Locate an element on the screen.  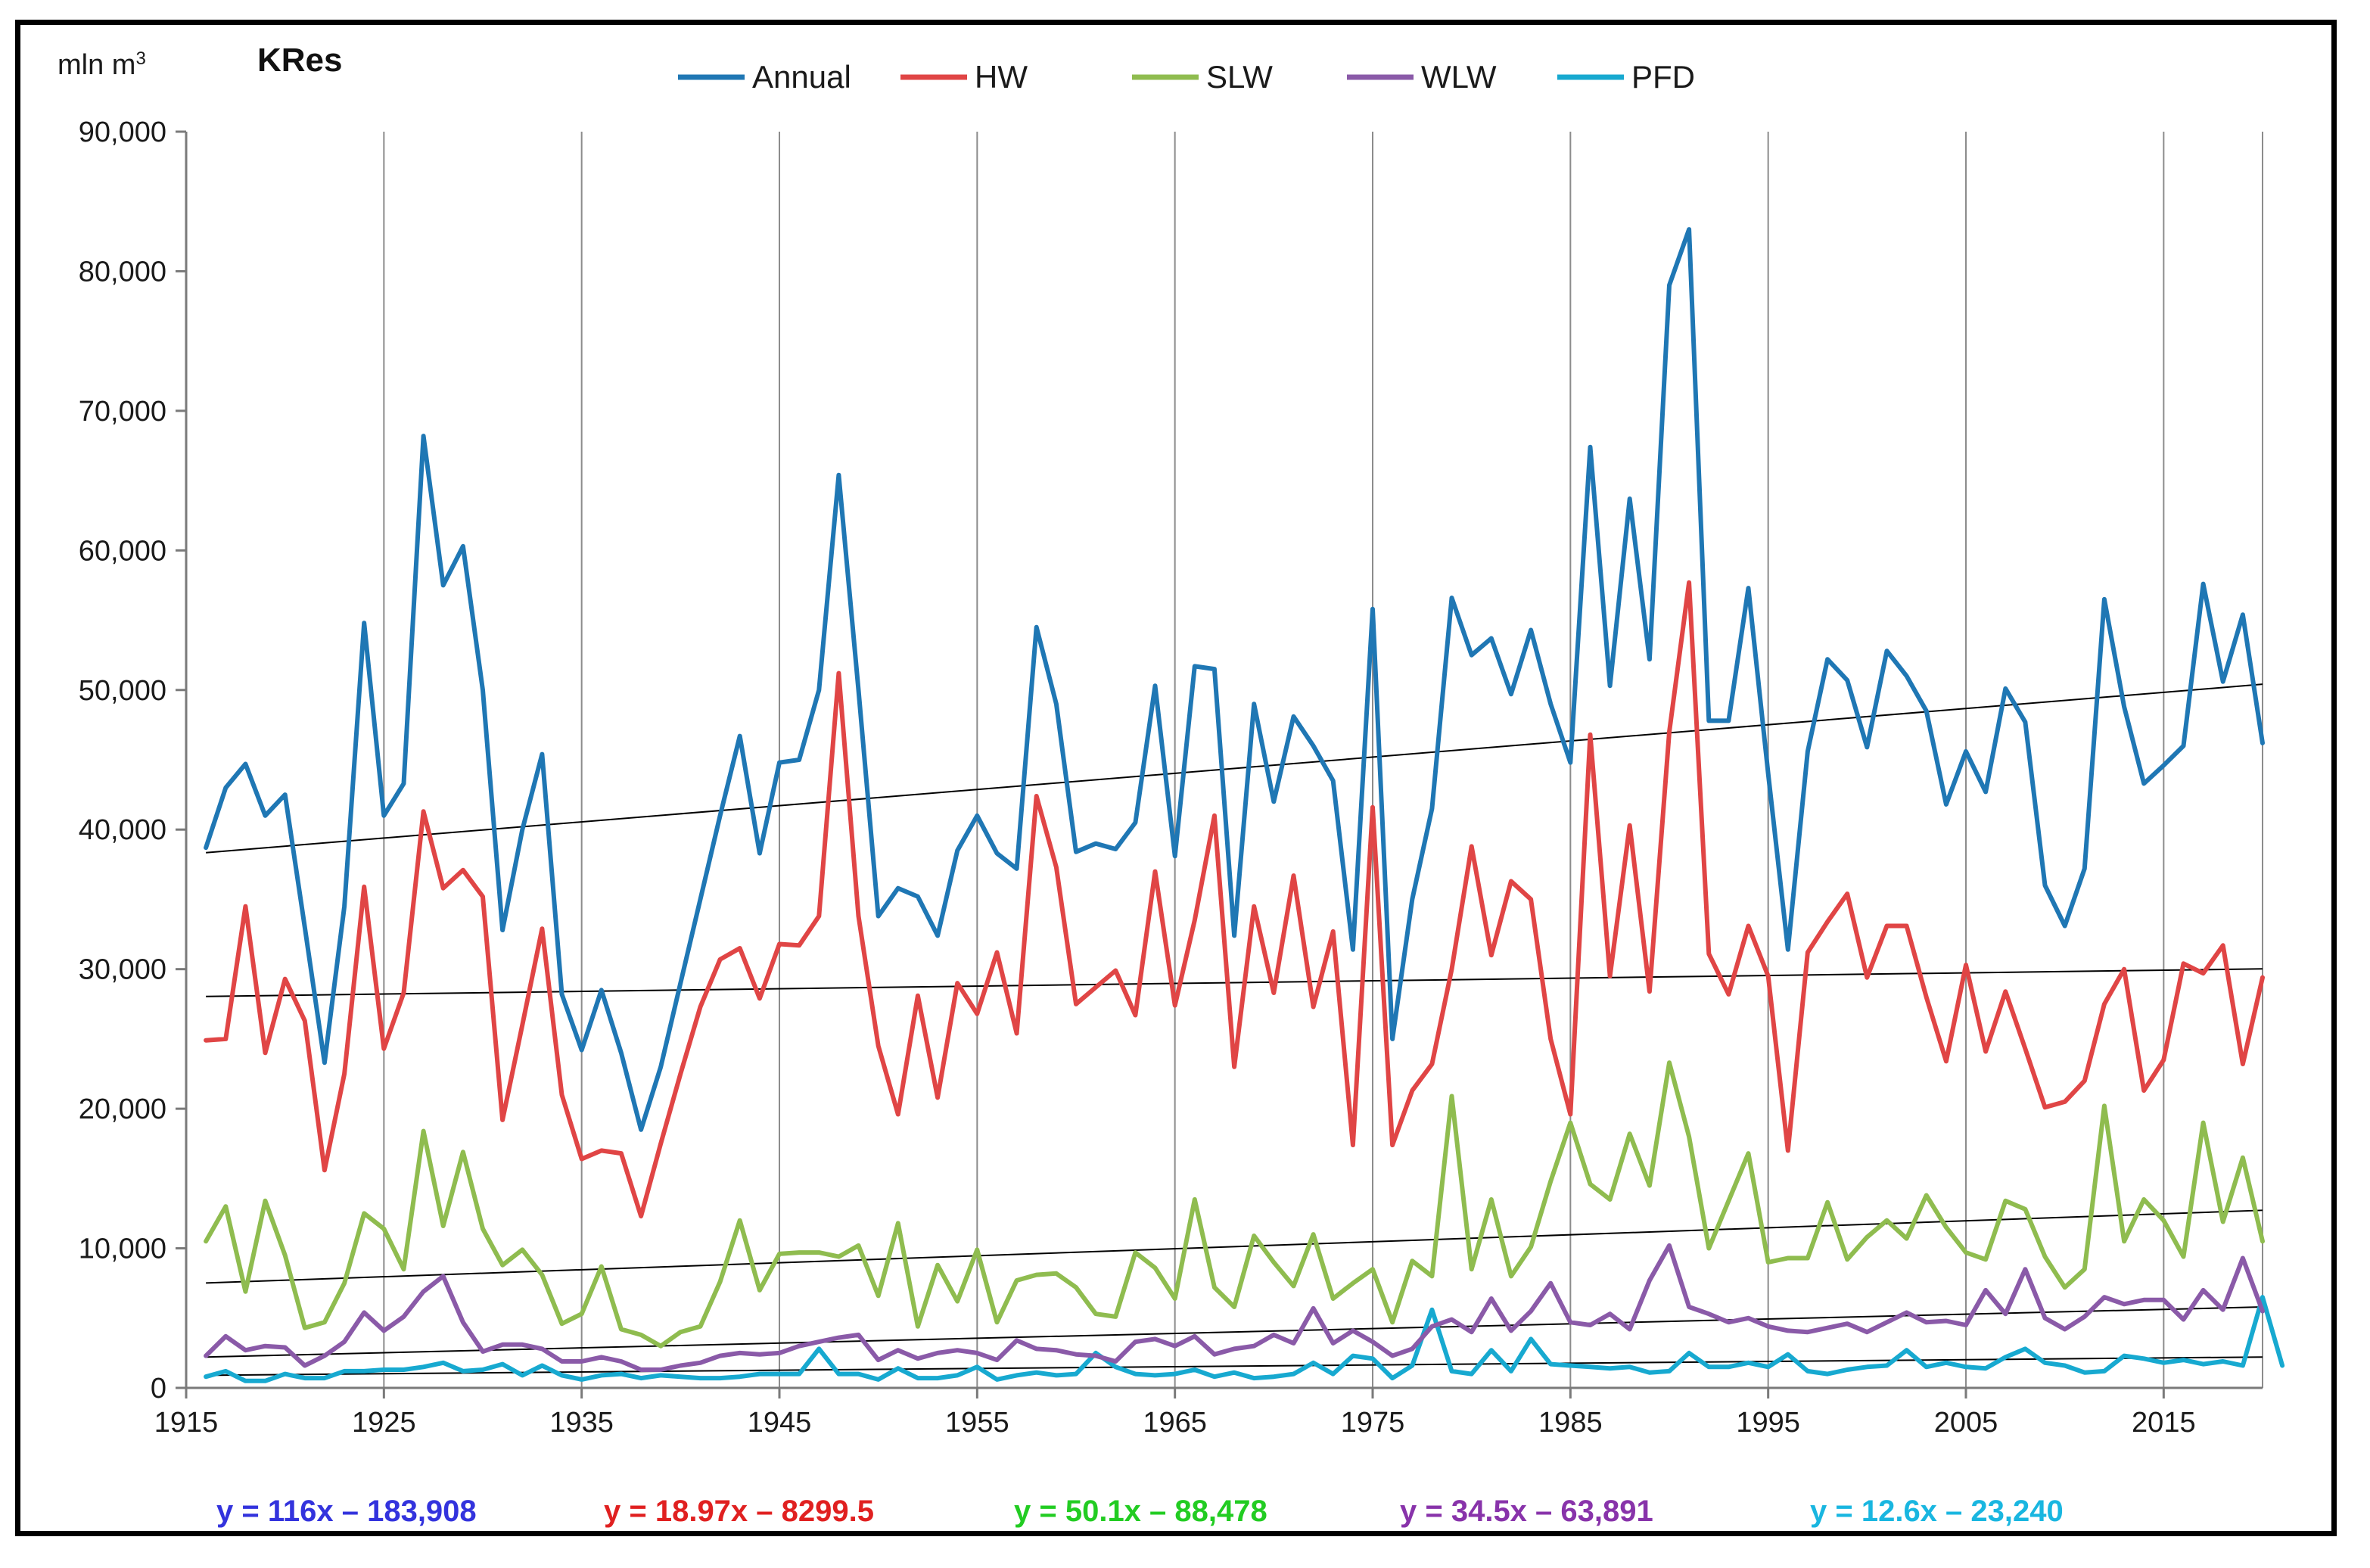
trend-equation-pfd: y = 12.6x – 23,240 is located at coordinates (1937, 1512).